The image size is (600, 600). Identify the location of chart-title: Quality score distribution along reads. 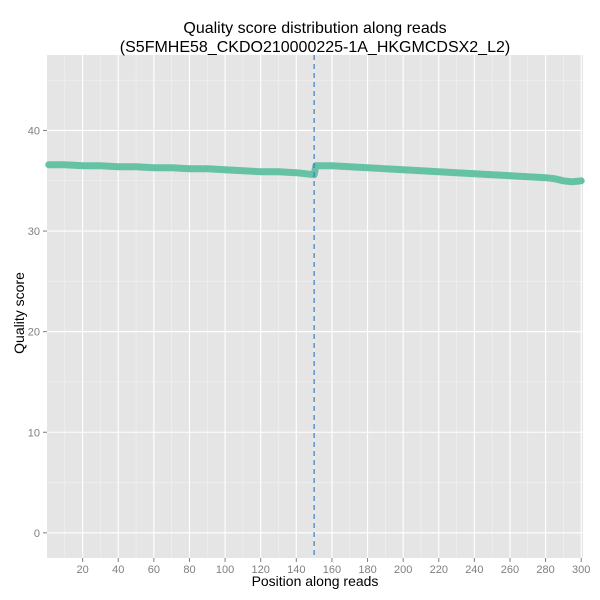
(314, 28).